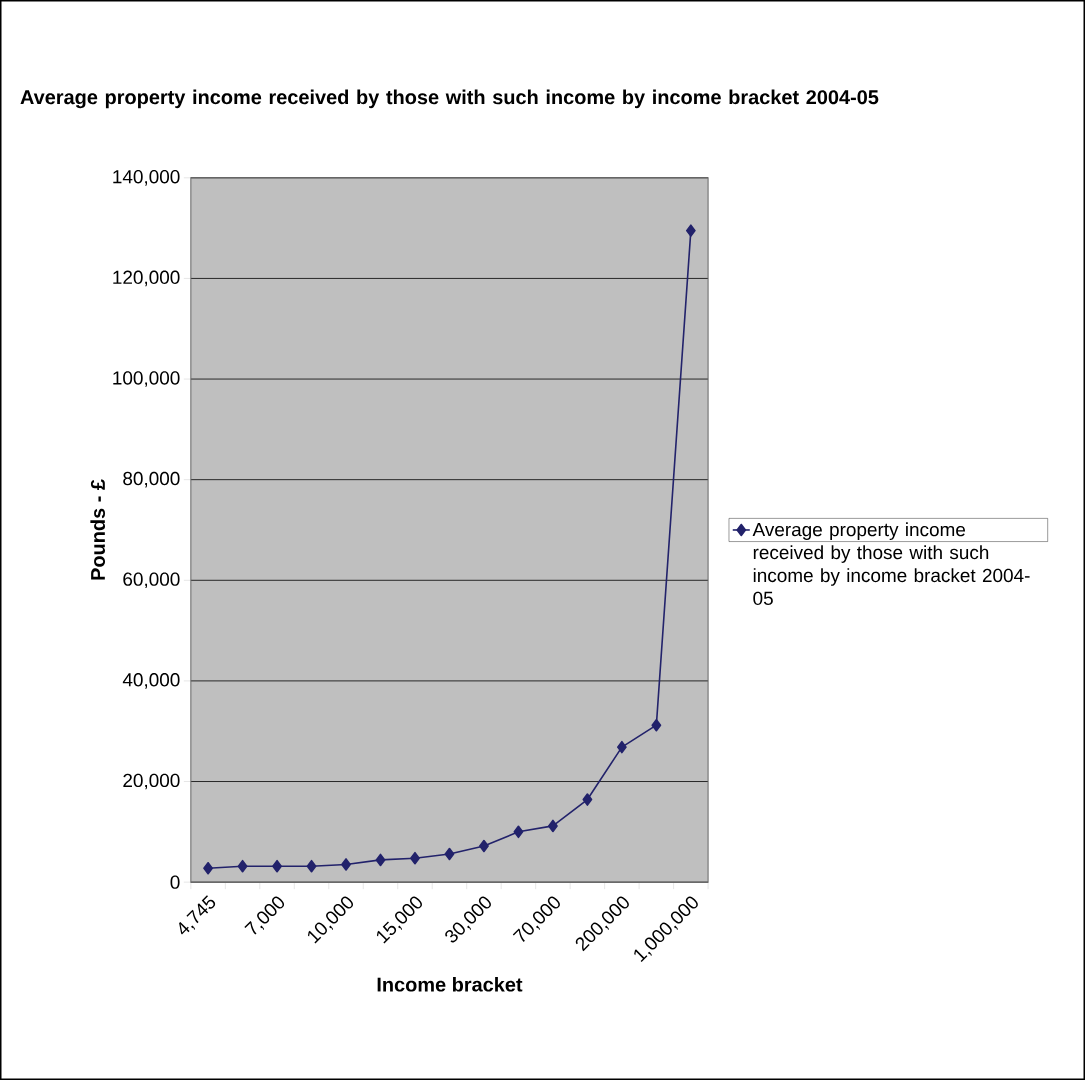 The height and width of the screenshot is (1080, 1085). I want to click on x-axis-title: Income bracket, so click(450, 984).